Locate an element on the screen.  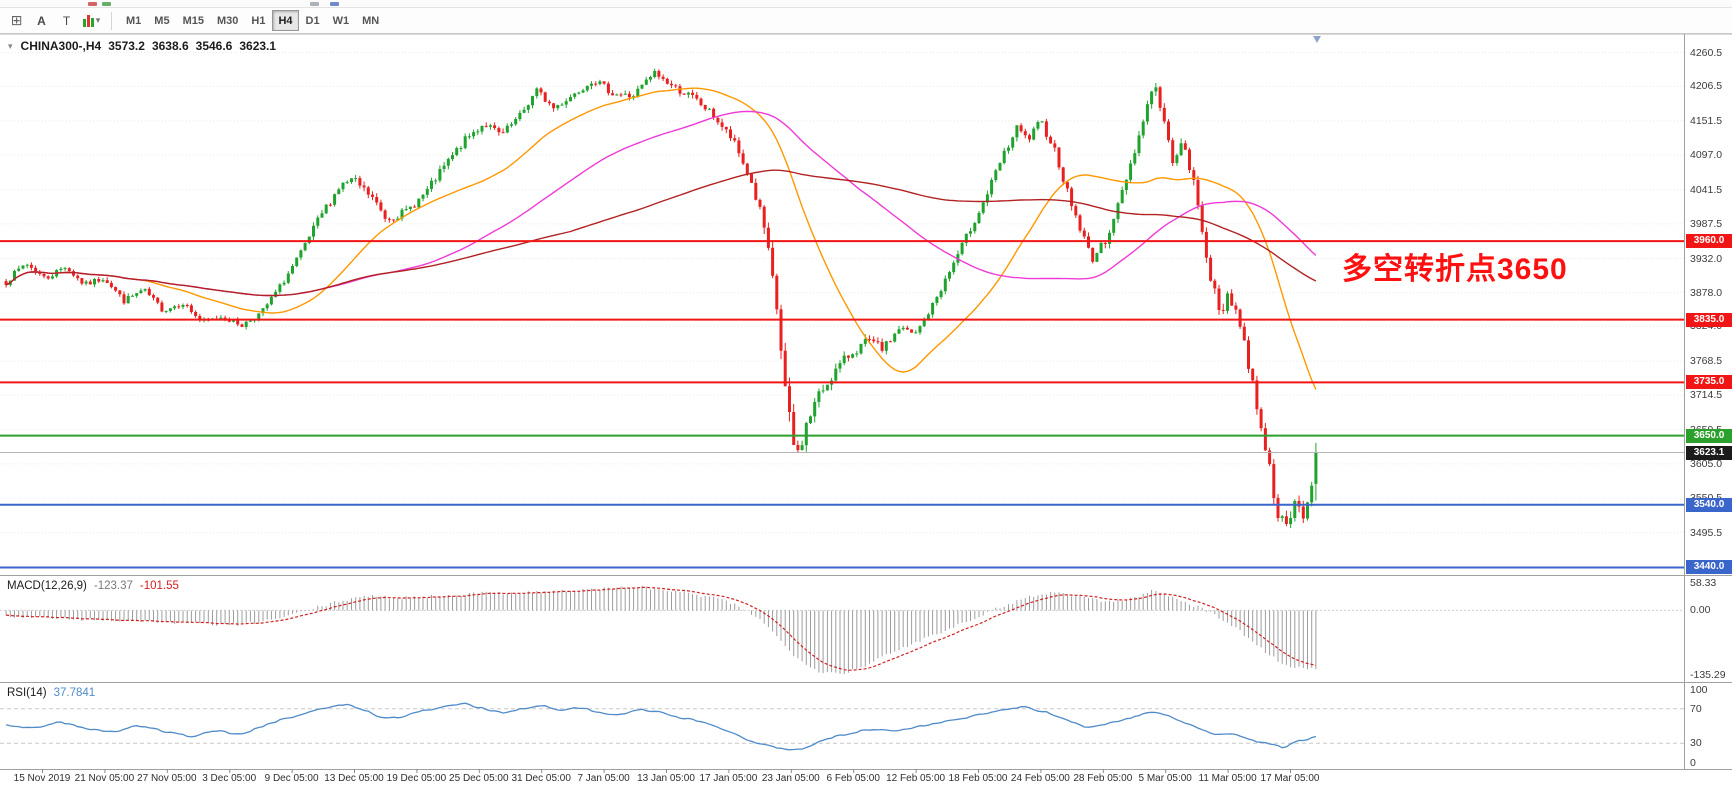
timeframe-button-d1: D1 is located at coordinates (312, 20).